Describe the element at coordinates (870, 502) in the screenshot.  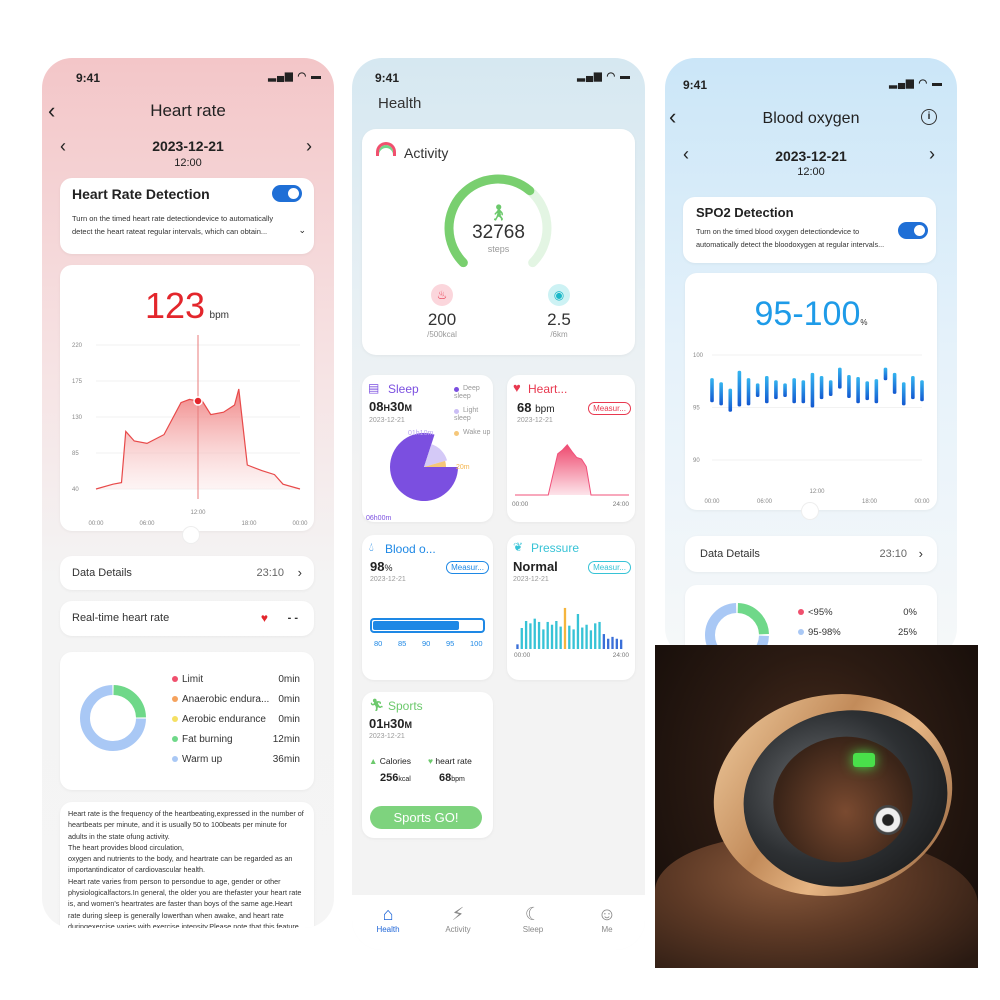
I see `x-tick-label: 18:00` at that location.